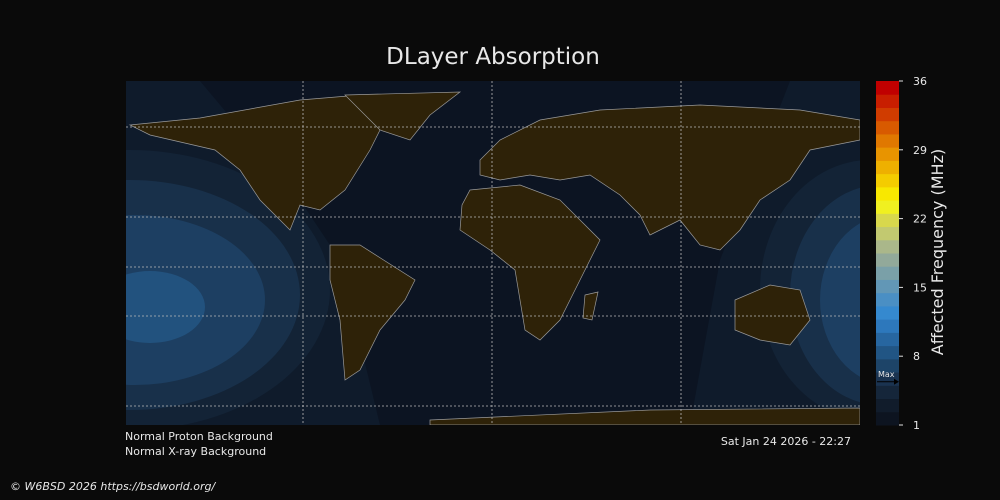  Describe the element at coordinates (920, 81) in the screenshot. I see `tick-label: 36` at that location.